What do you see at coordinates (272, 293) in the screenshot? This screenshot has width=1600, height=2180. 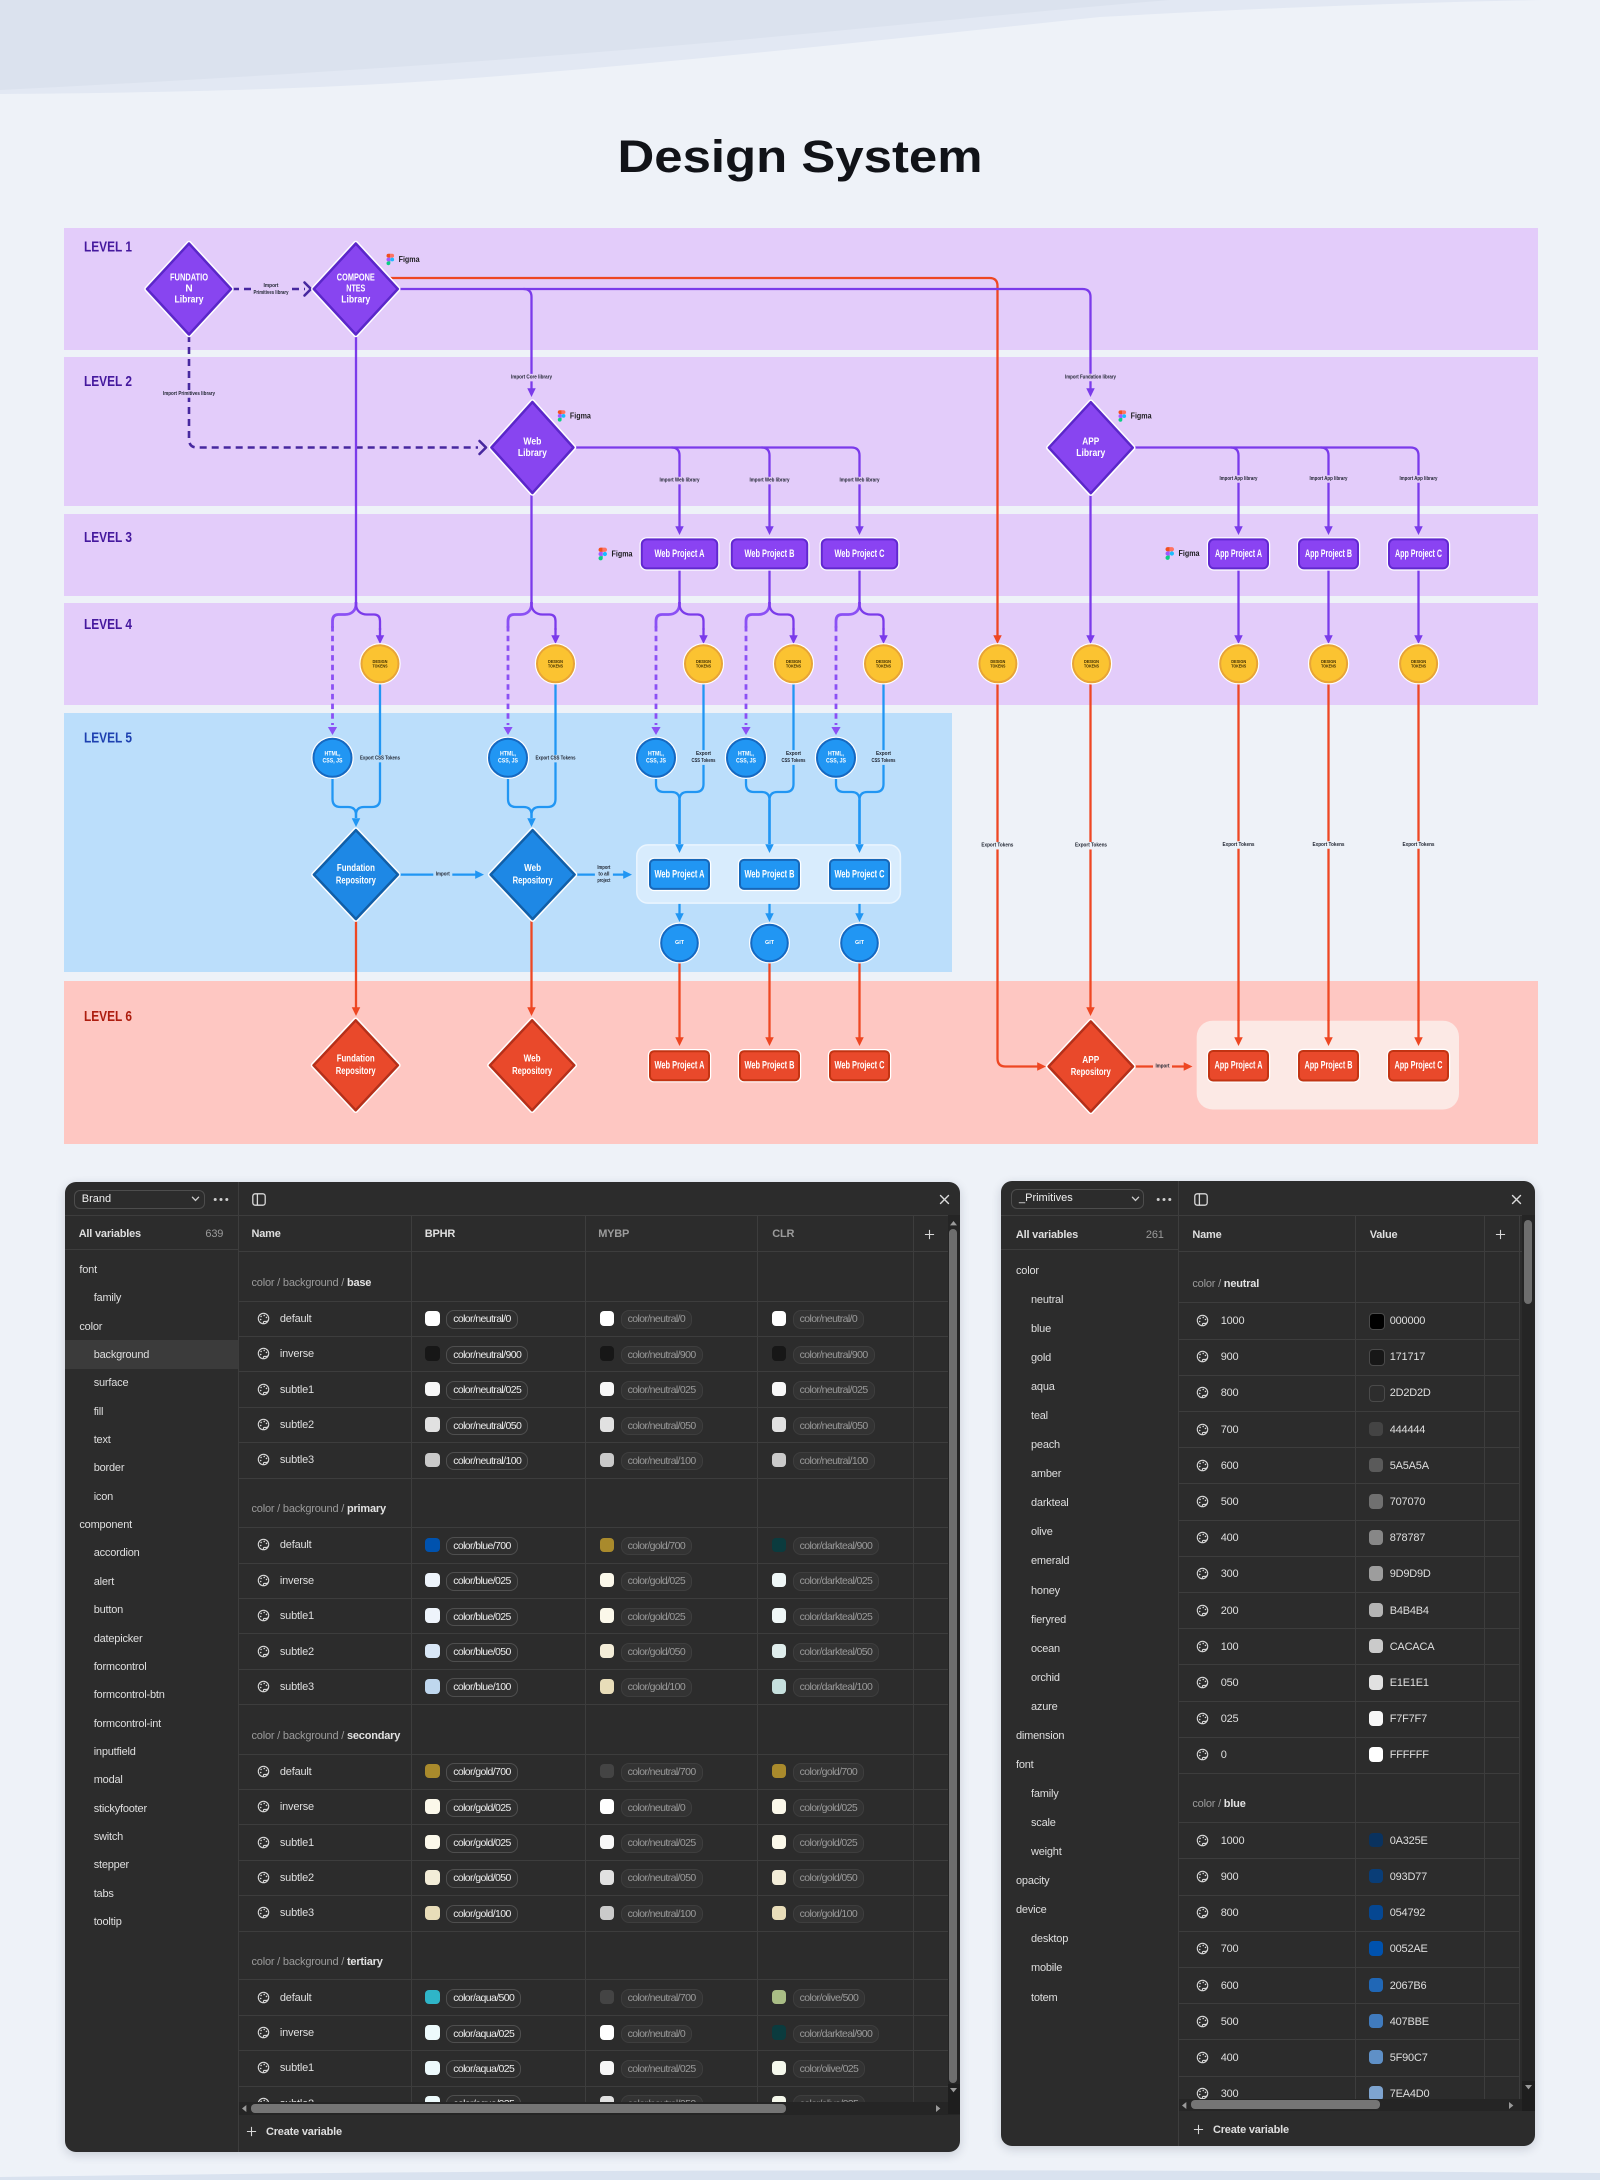 I see `svg-text: Primitives library` at bounding box center [272, 293].